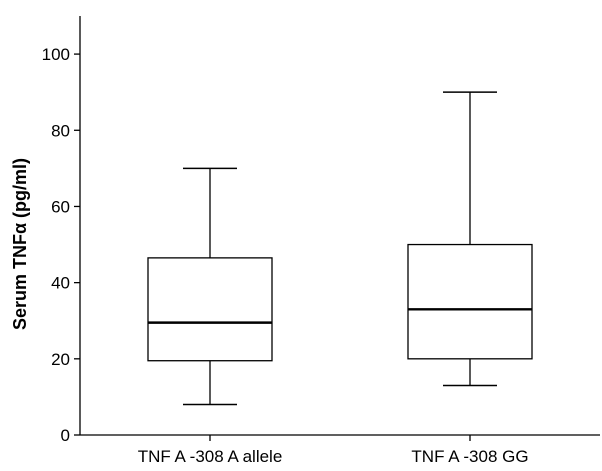 This screenshot has width=602, height=471. Describe the element at coordinates (60, 130) in the screenshot. I see `y-tick-label-80: 80` at that location.